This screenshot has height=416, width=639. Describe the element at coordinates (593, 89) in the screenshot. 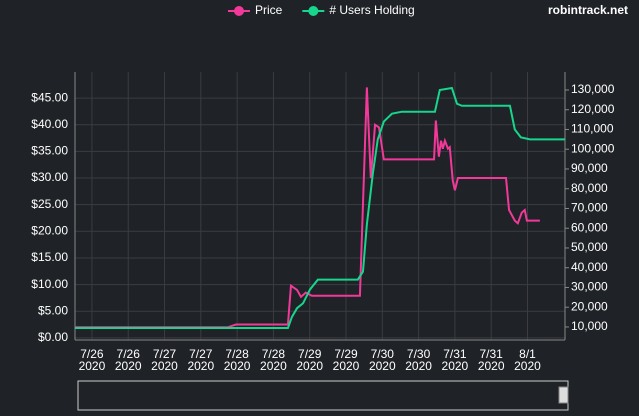

I see `y2-tick-label: 130,000` at that location.